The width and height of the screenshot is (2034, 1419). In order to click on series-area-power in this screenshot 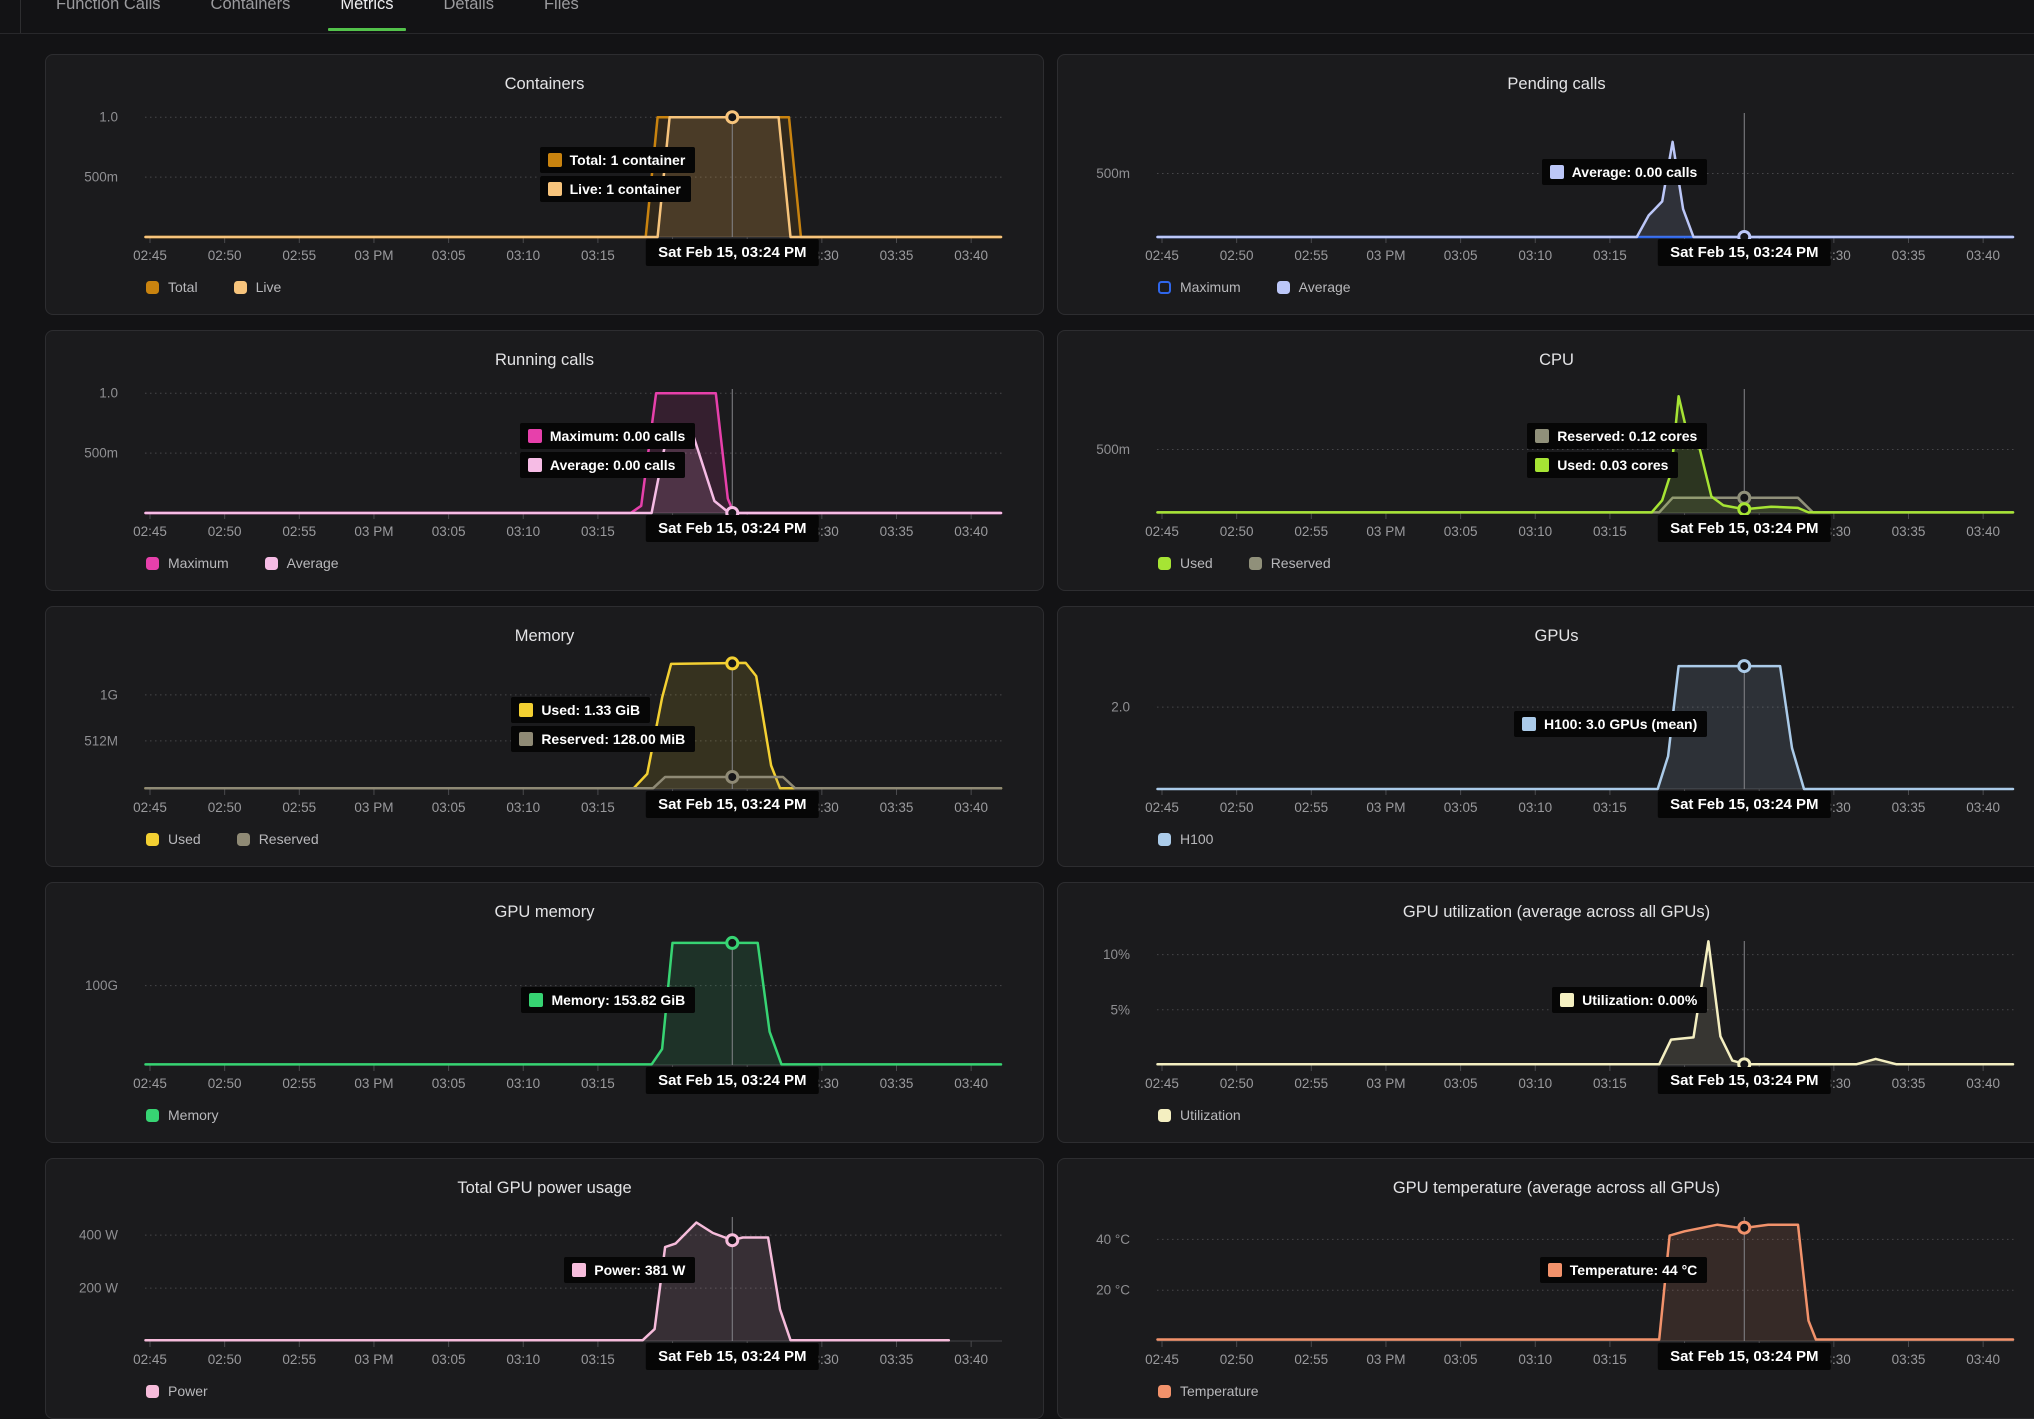, I will do `click(547, 1281)`.